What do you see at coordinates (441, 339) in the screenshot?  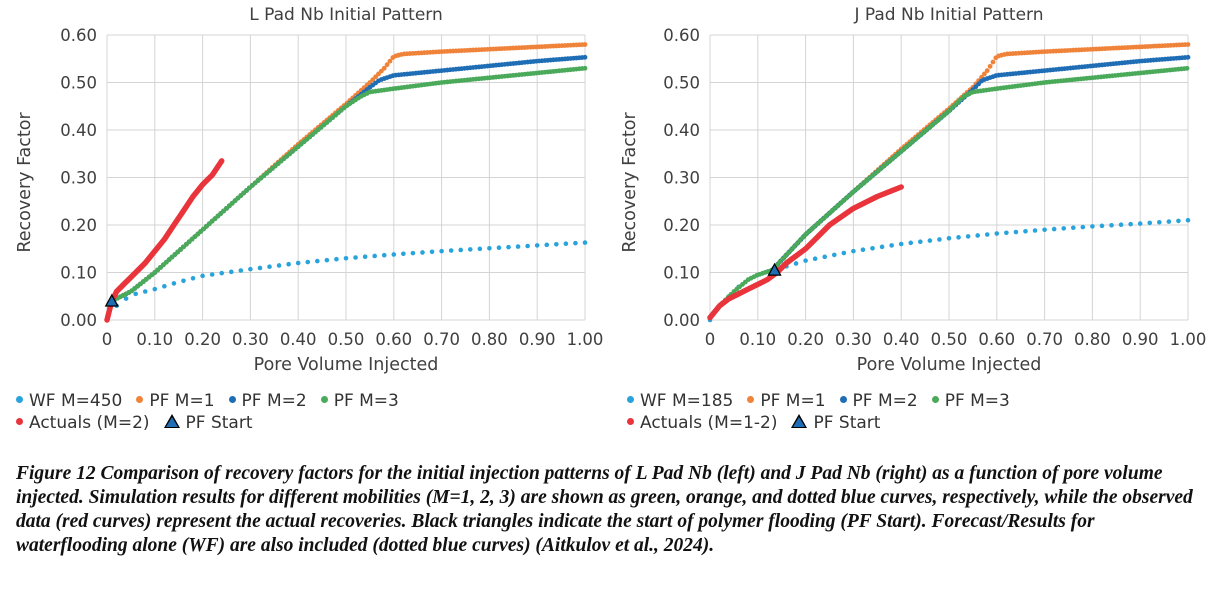 I see `x-tick-label: 0.70` at bounding box center [441, 339].